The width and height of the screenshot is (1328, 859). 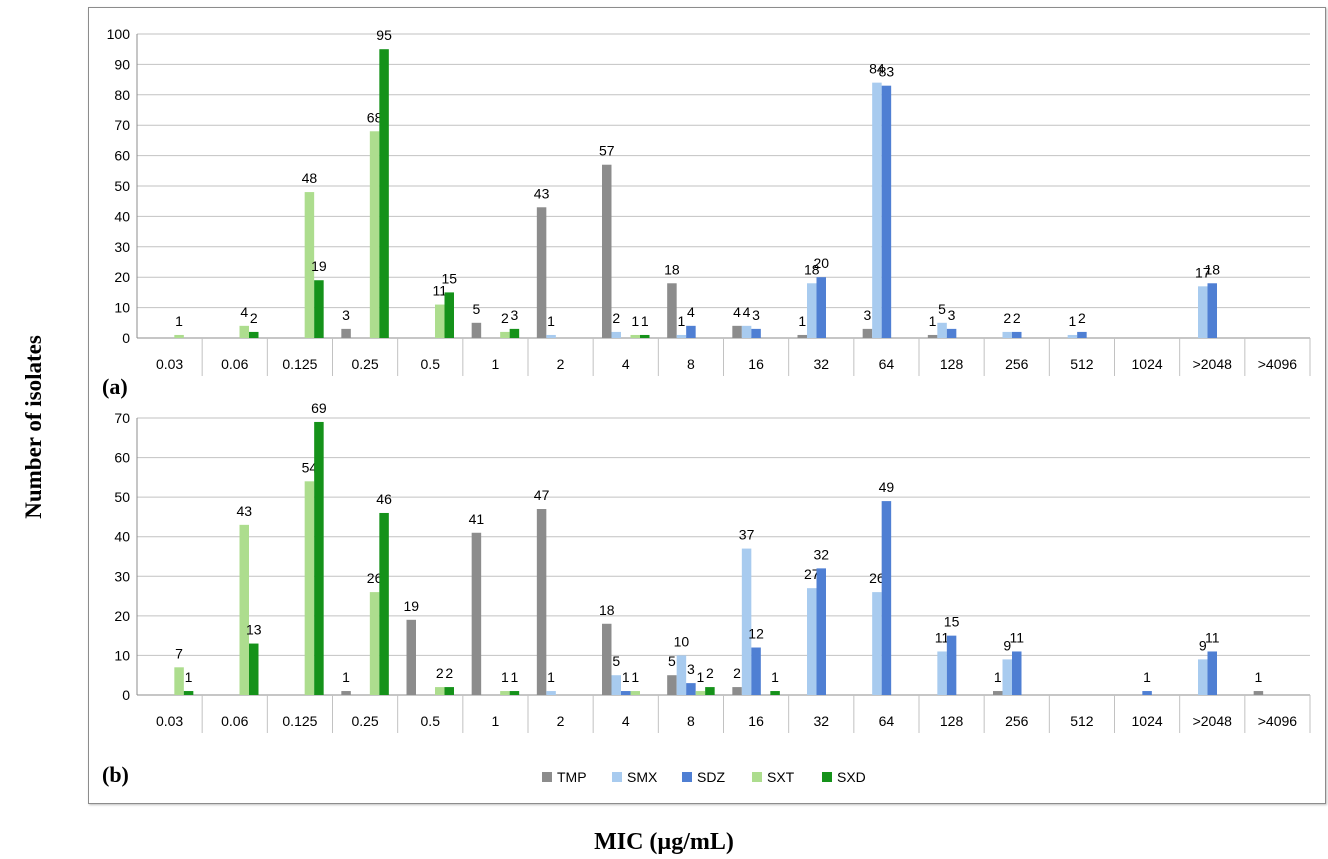 I want to click on x-tick-label: 0.25, so click(x=364, y=364).